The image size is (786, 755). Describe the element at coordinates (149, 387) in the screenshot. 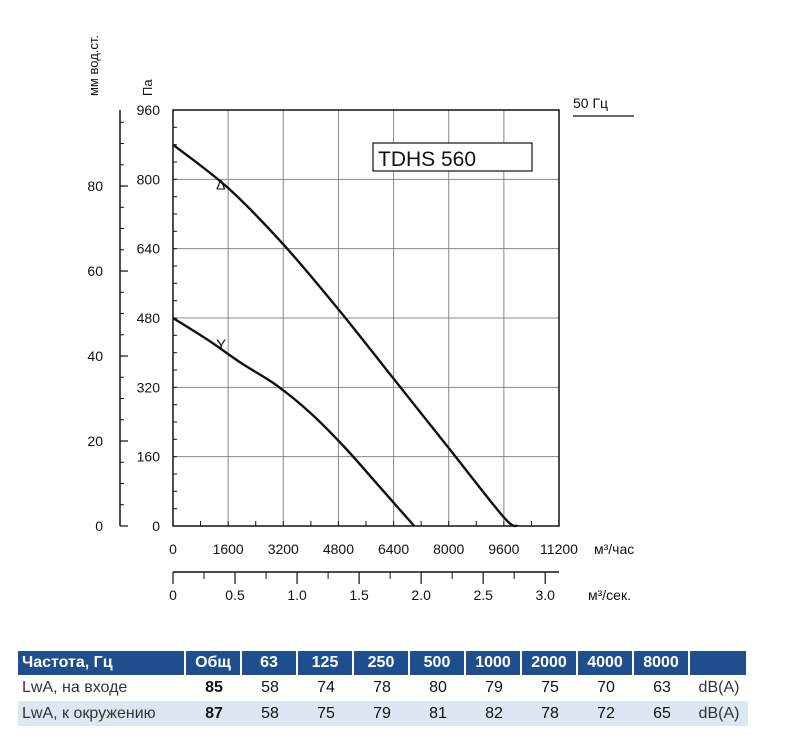

I see `y-tick-label-pa: 320` at that location.